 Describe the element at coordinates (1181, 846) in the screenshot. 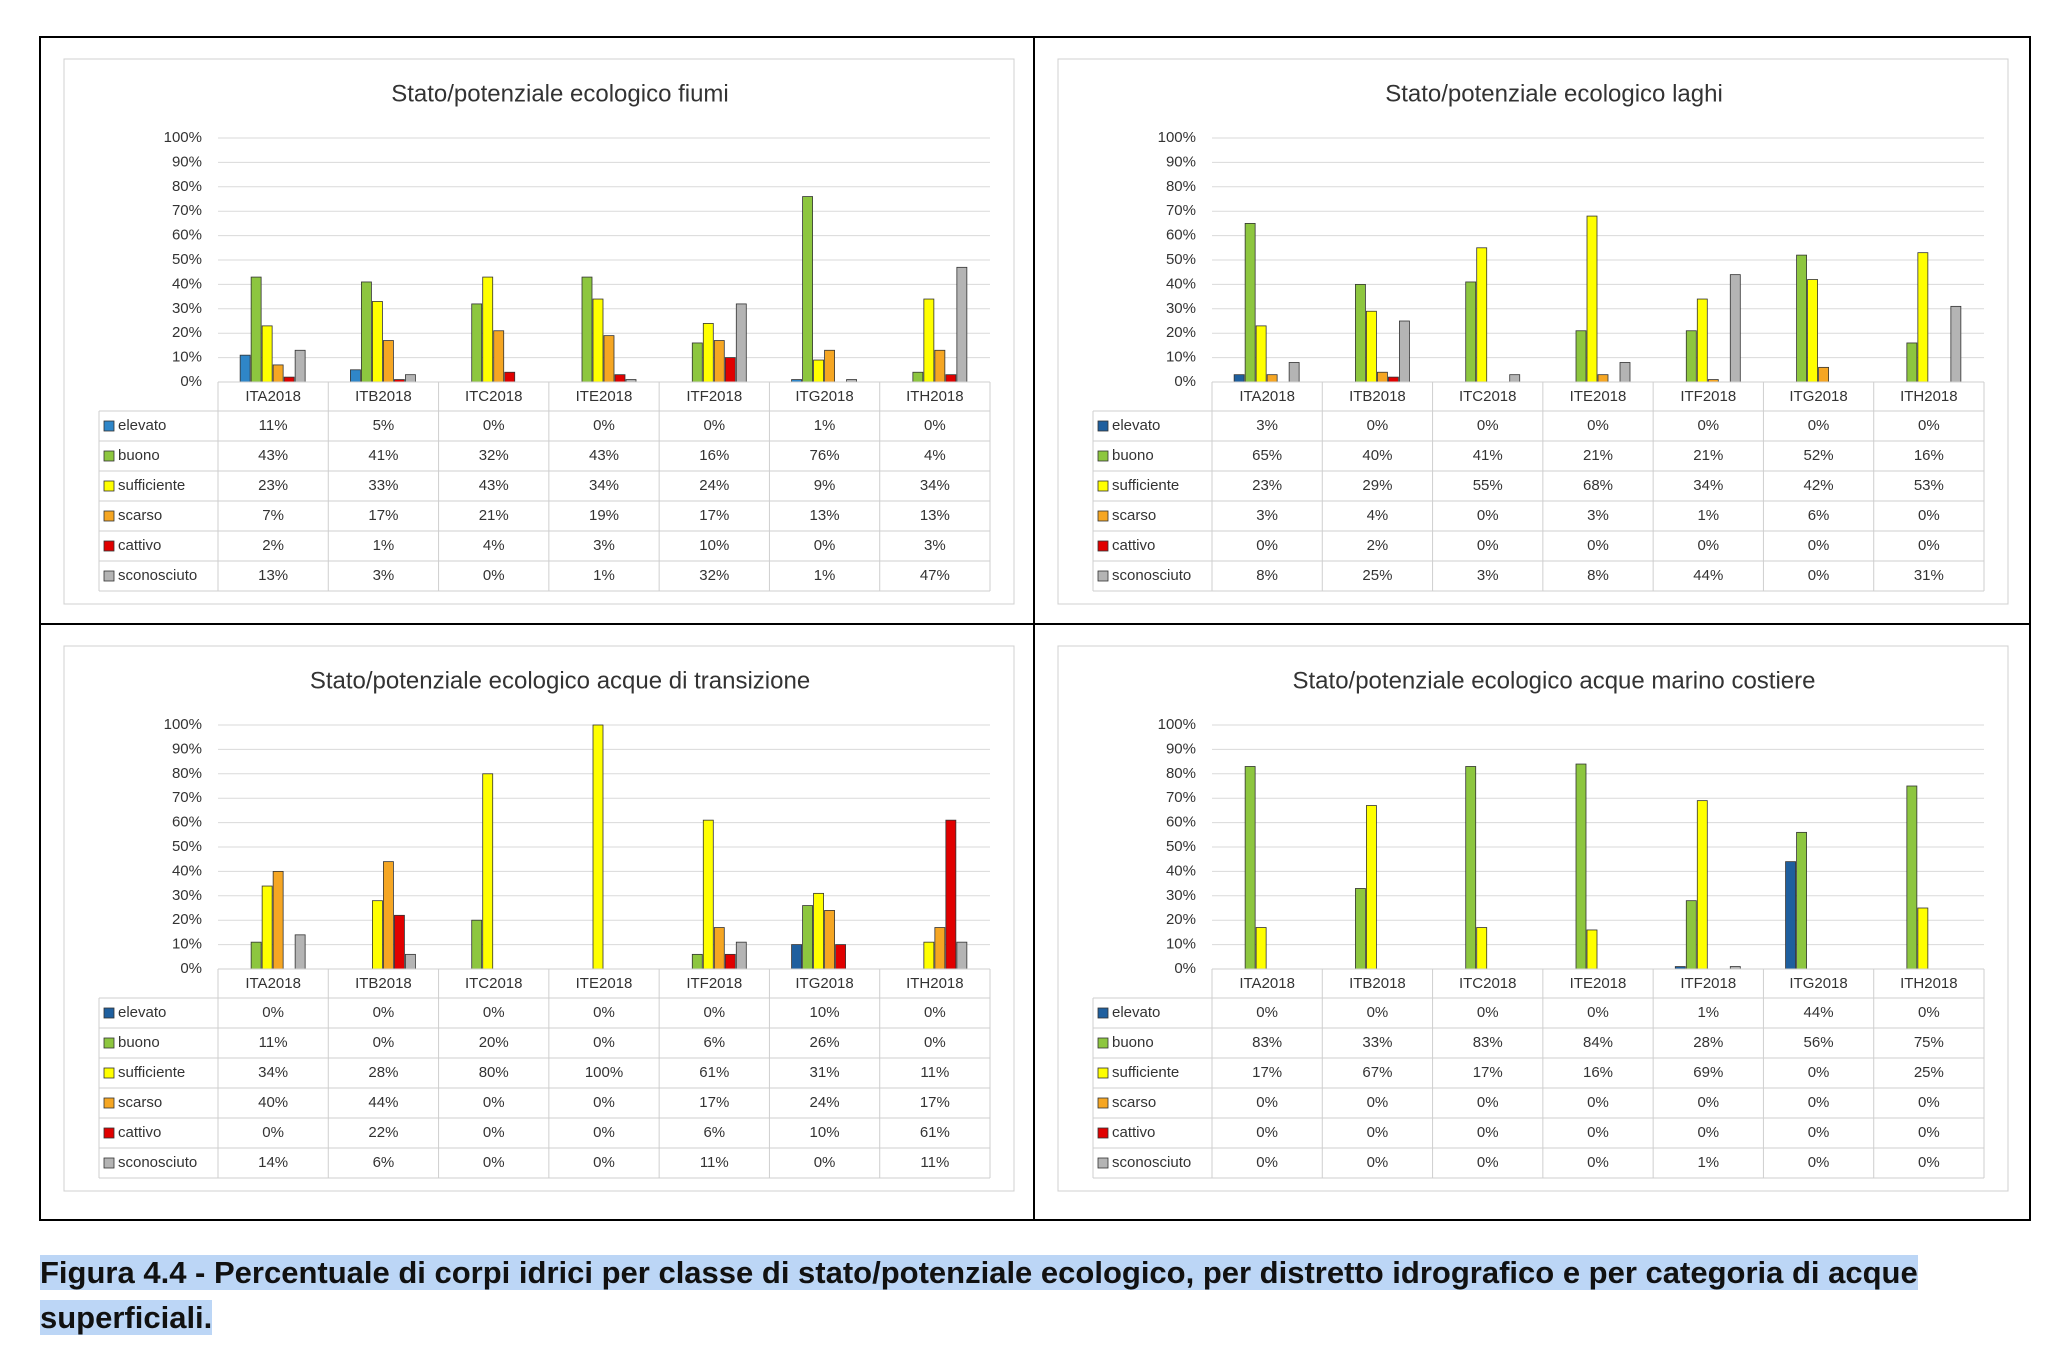

I see `y-tick-label: 50%` at that location.